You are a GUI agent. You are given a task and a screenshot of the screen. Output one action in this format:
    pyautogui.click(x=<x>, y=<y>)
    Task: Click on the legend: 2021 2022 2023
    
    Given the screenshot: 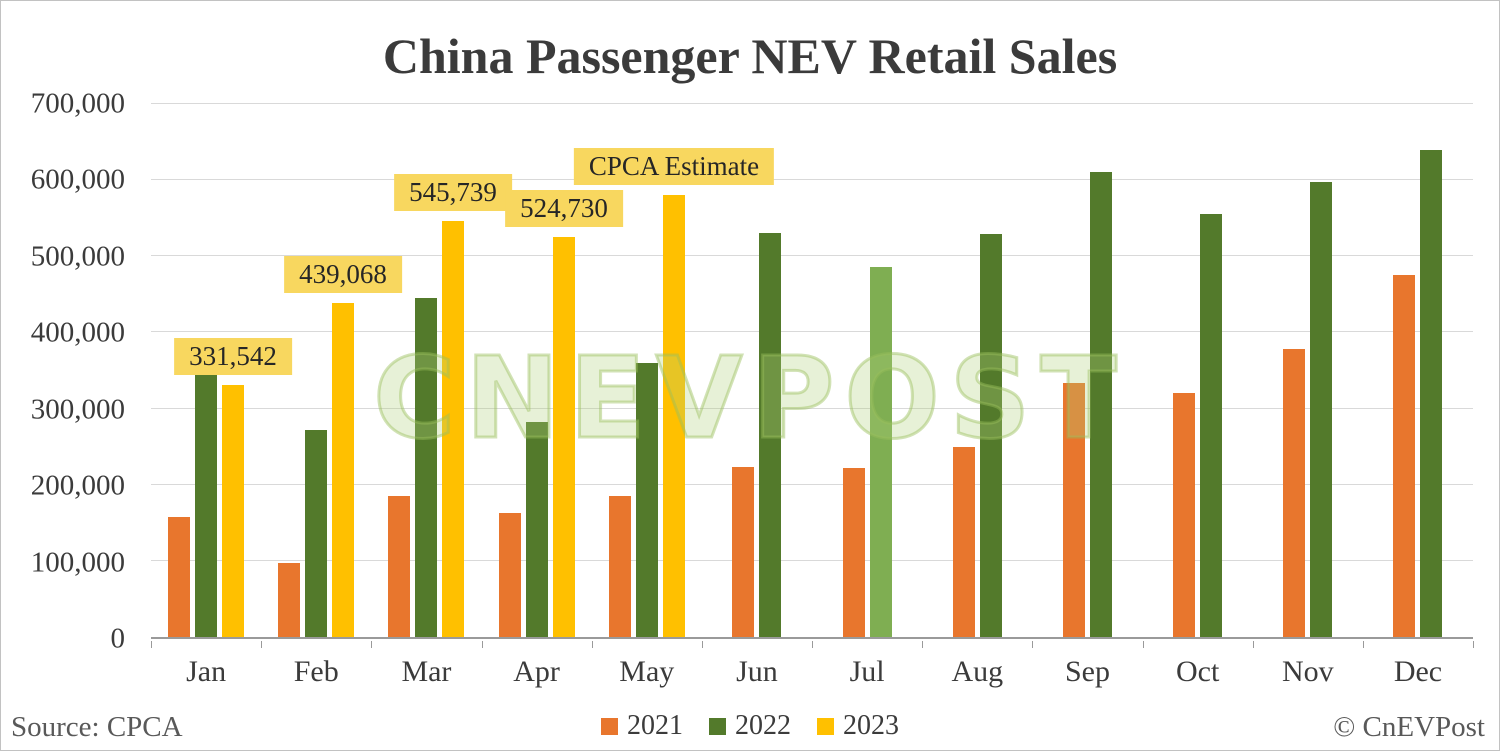 What is the action you would take?
    pyautogui.click(x=750, y=726)
    